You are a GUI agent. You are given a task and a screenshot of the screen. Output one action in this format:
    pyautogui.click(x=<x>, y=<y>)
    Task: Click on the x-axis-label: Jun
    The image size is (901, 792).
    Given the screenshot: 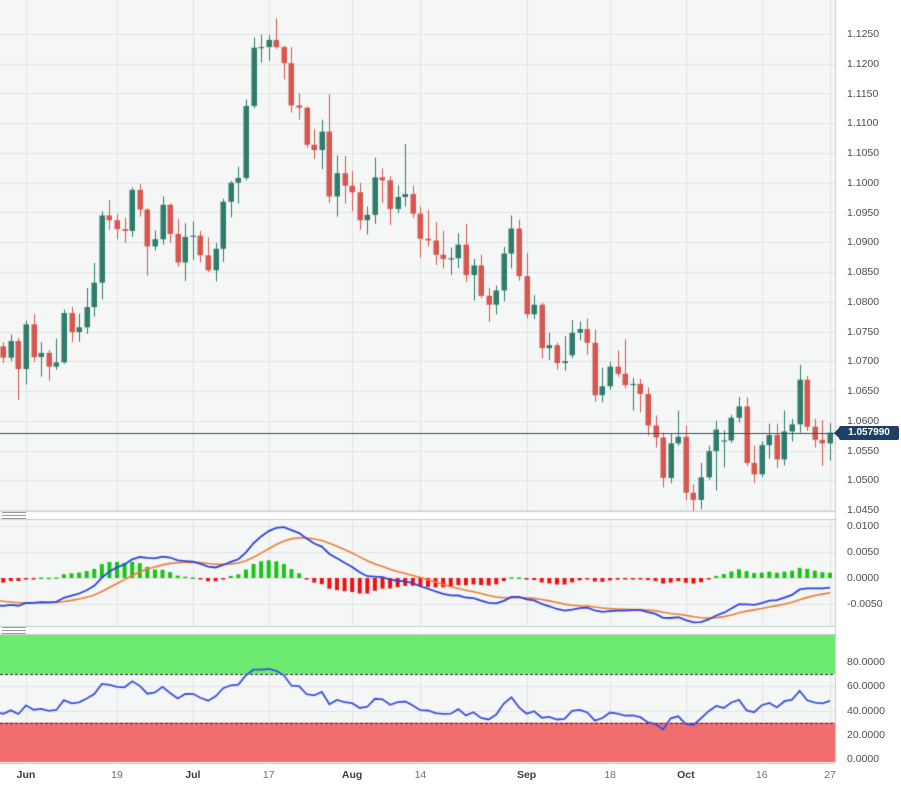 What is the action you would take?
    pyautogui.click(x=26, y=775)
    